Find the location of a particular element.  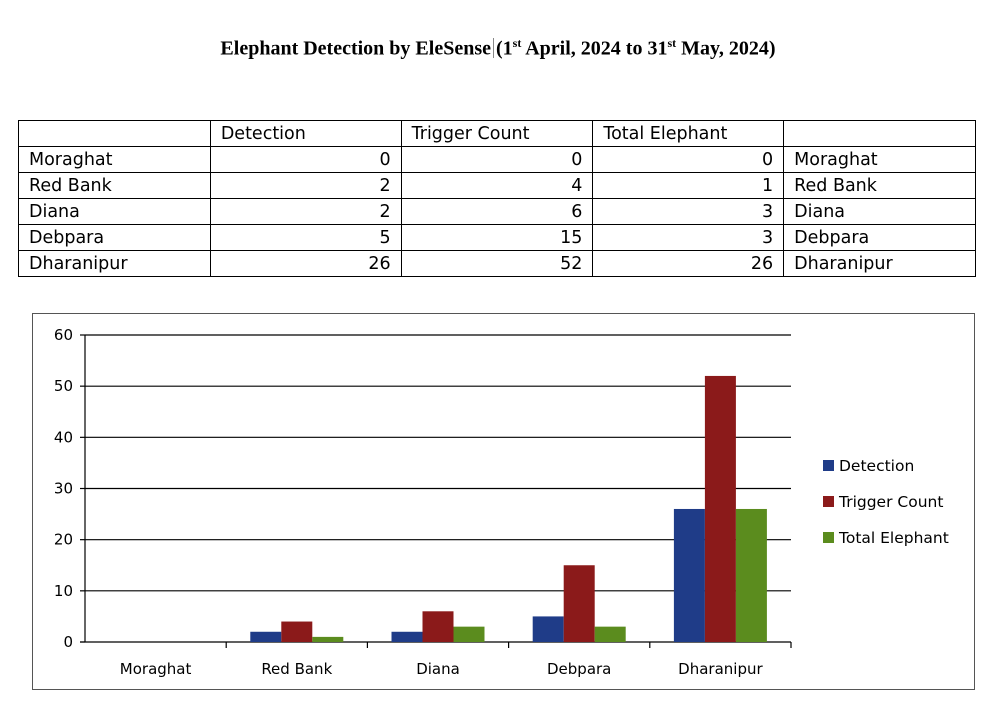

table-cell: 52 is located at coordinates (497, 263).